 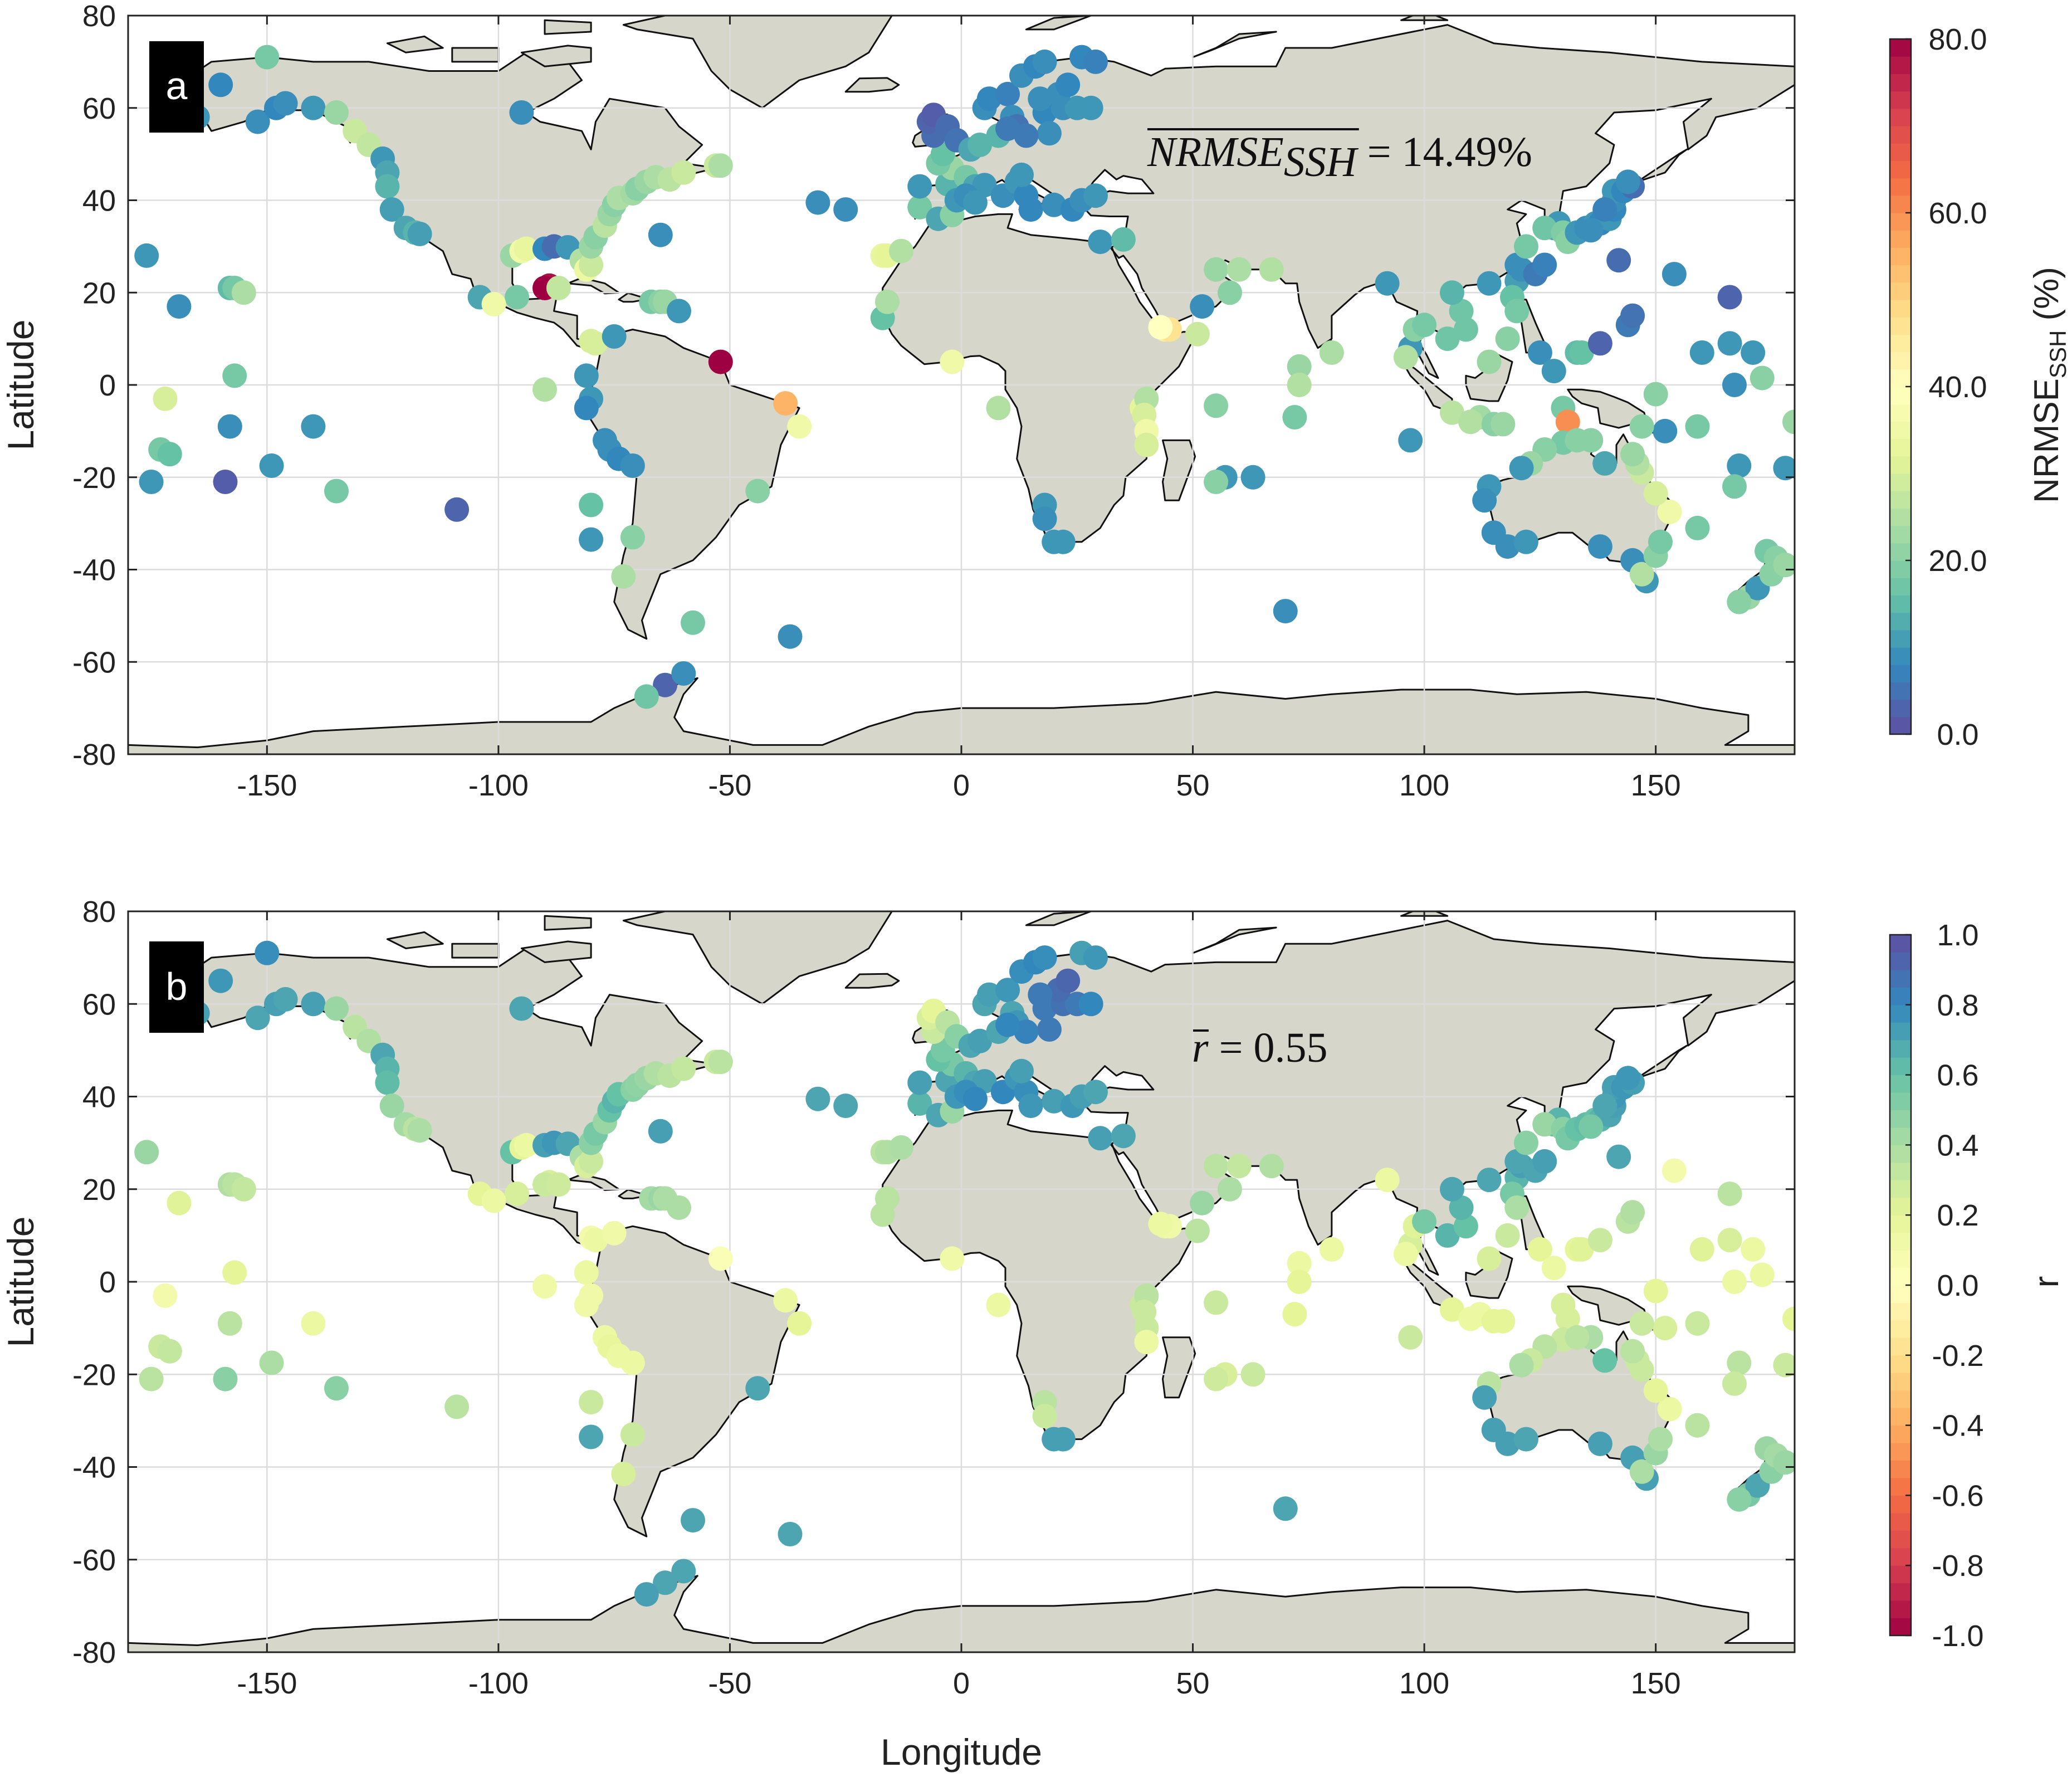 What do you see at coordinates (94, 1468) in the screenshot?
I see `y-tick-label: -40` at bounding box center [94, 1468].